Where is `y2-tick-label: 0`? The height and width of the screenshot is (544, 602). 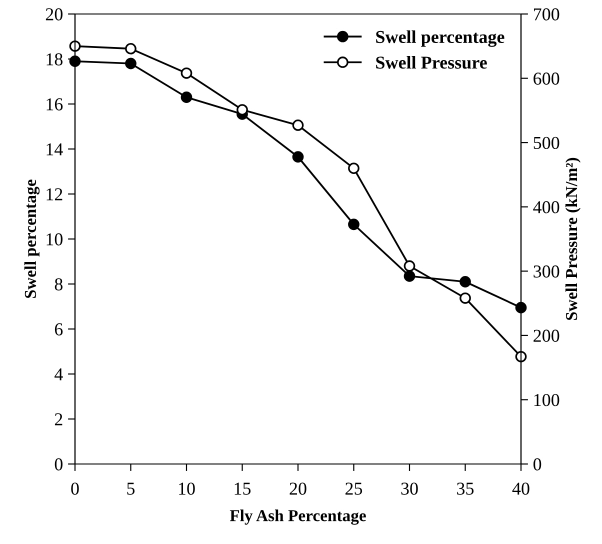 y2-tick-label: 0 is located at coordinates (537, 464).